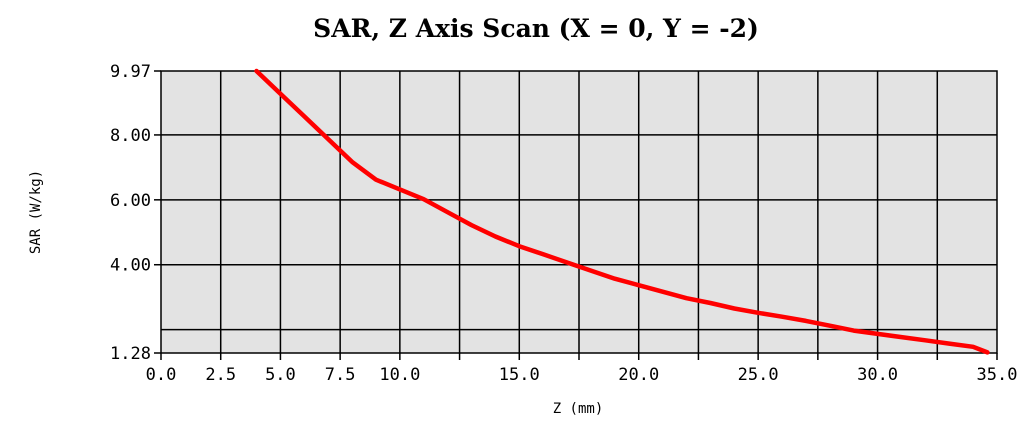 The width and height of the screenshot is (1032, 425). I want to click on y-tick-label: 8.00, so click(130, 136).